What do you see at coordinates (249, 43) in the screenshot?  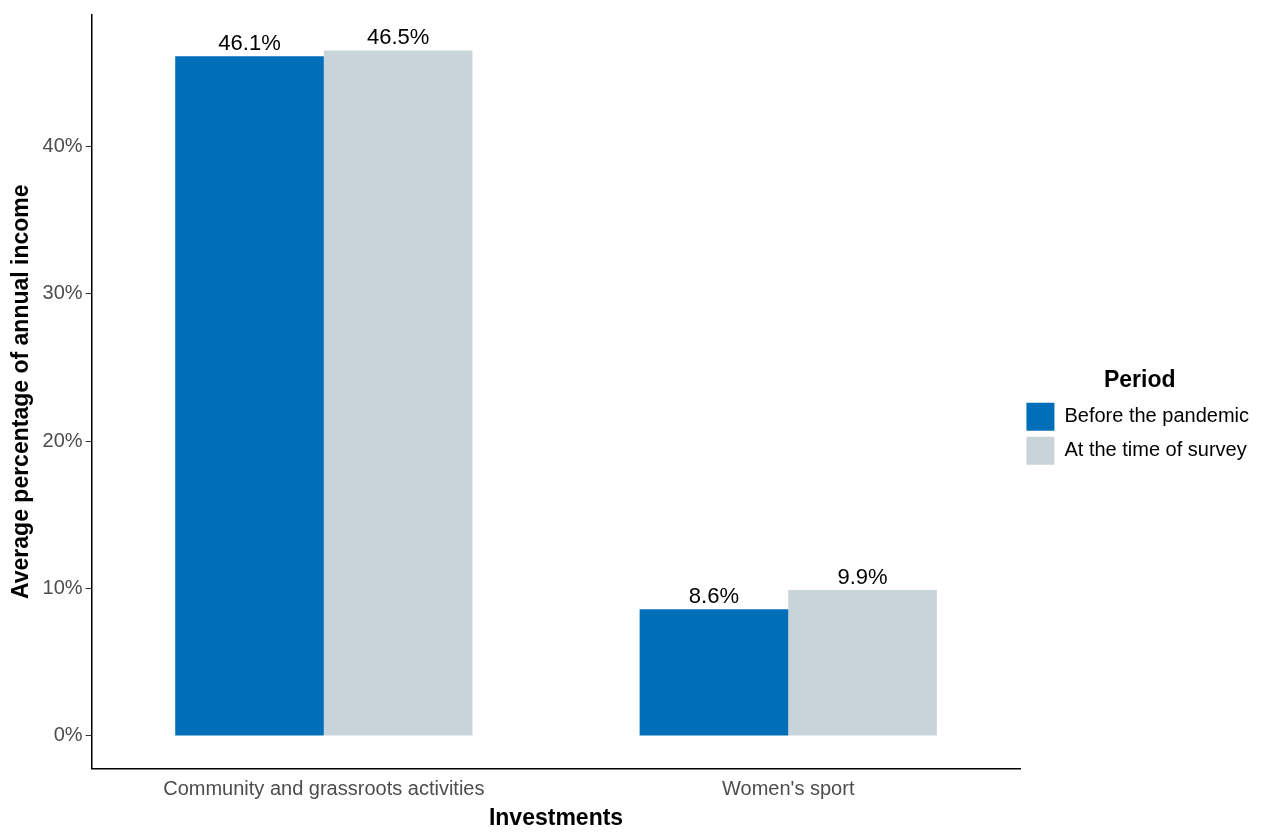 I see `data-label: 46.1%` at bounding box center [249, 43].